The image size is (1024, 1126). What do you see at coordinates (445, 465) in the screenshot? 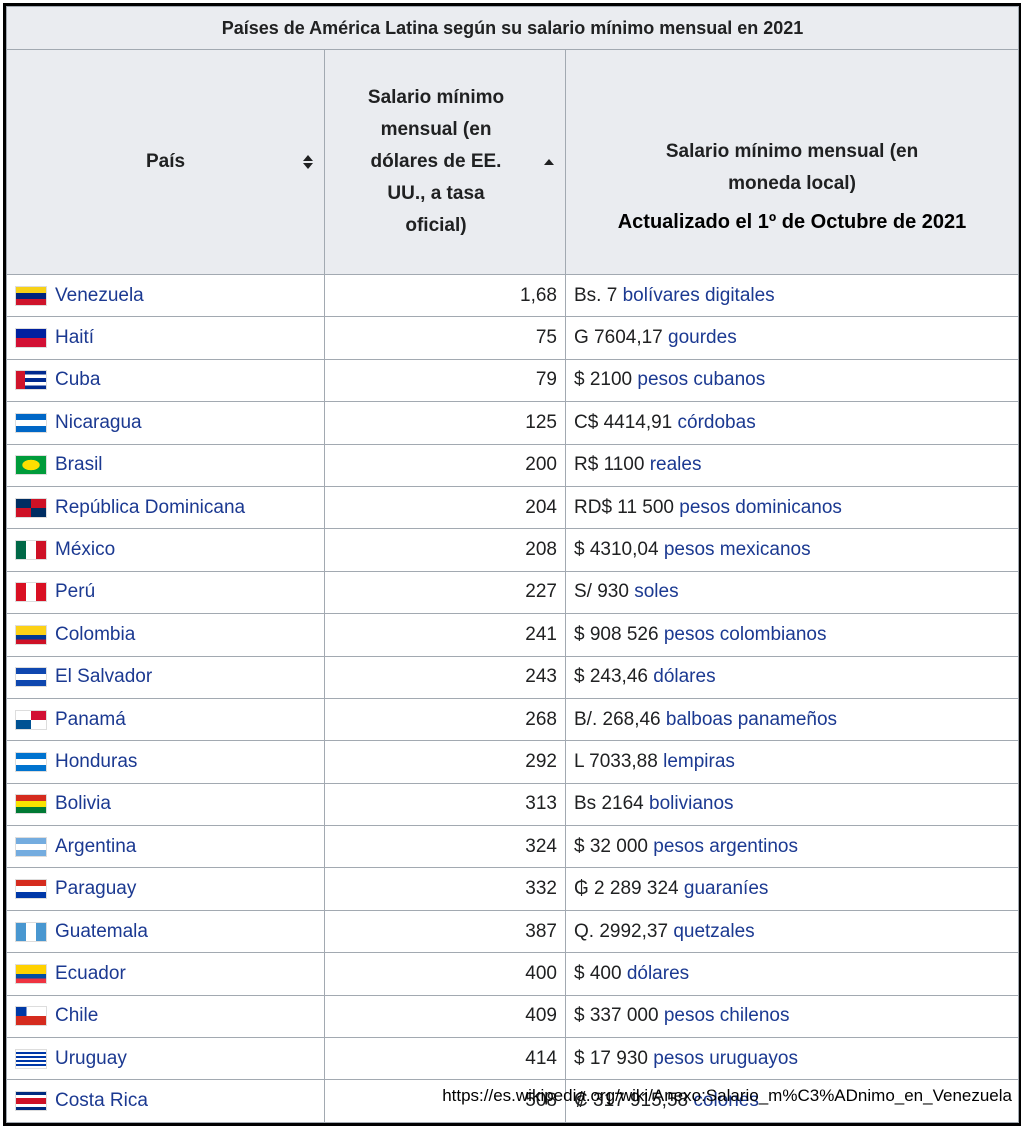
I see `usd-cell: 200` at bounding box center [445, 465].